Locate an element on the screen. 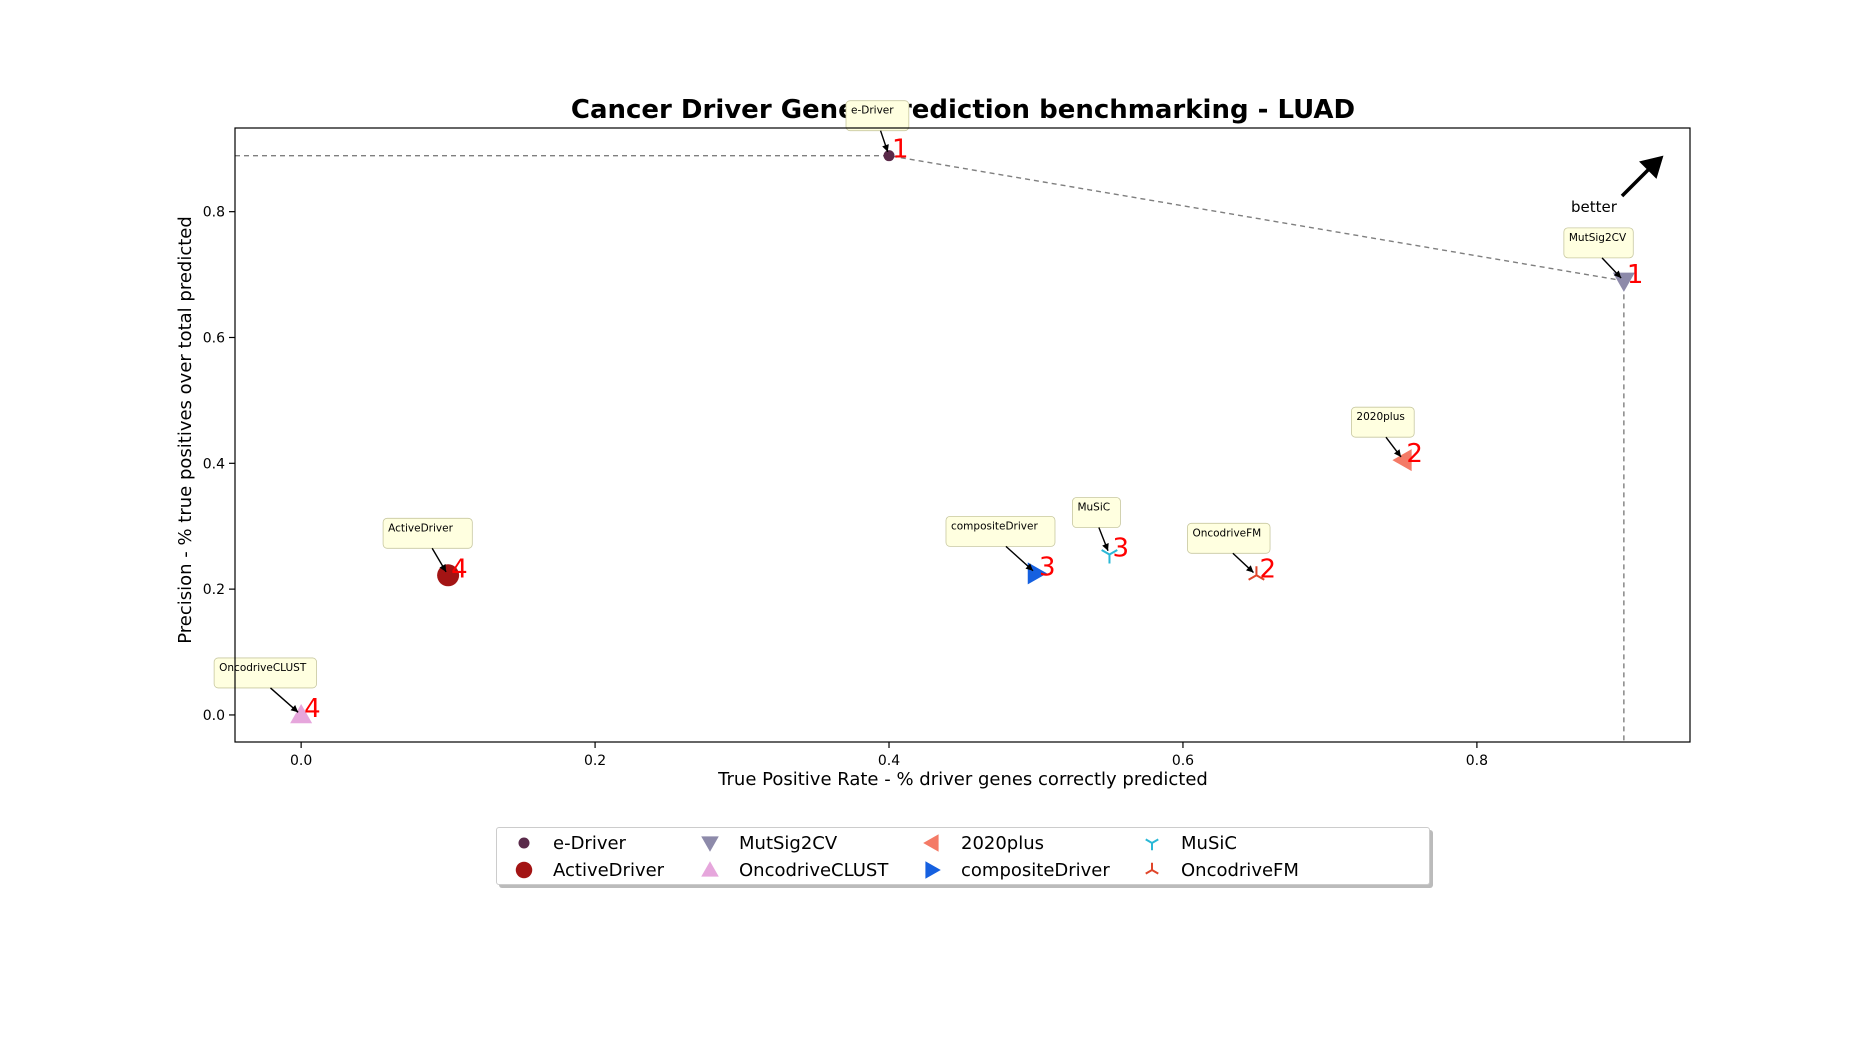  y-tick-label: 0.8 is located at coordinates (214, 213).